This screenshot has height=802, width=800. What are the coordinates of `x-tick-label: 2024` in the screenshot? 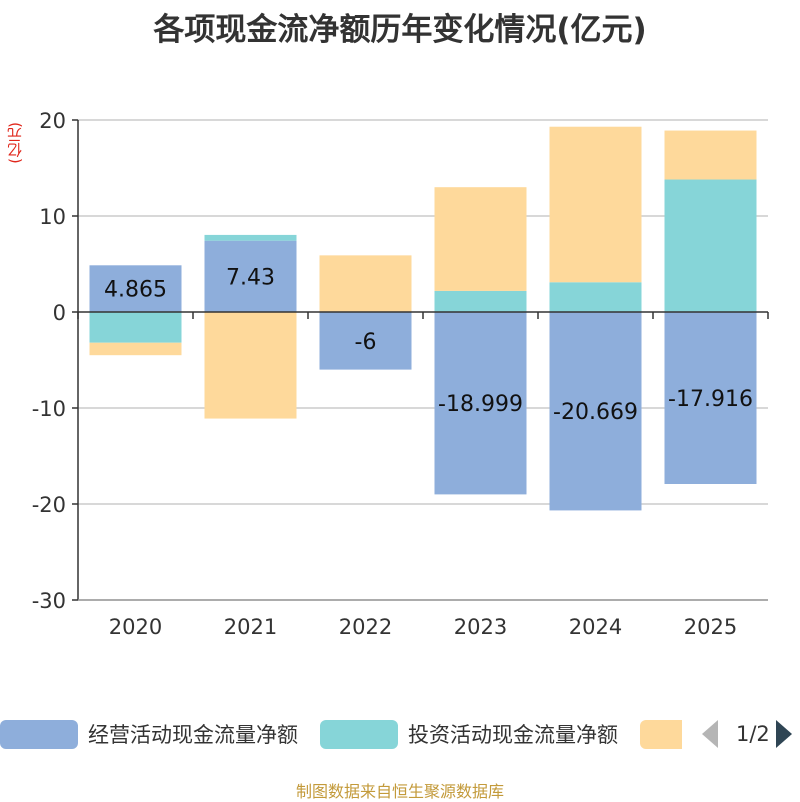 It's located at (595, 627).